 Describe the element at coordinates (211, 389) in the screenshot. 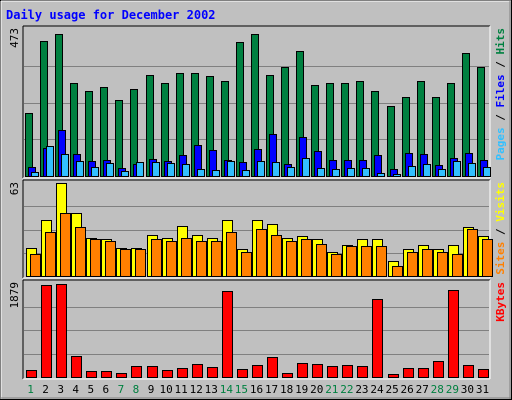

I see `x-tick-label-13: 13` at that location.